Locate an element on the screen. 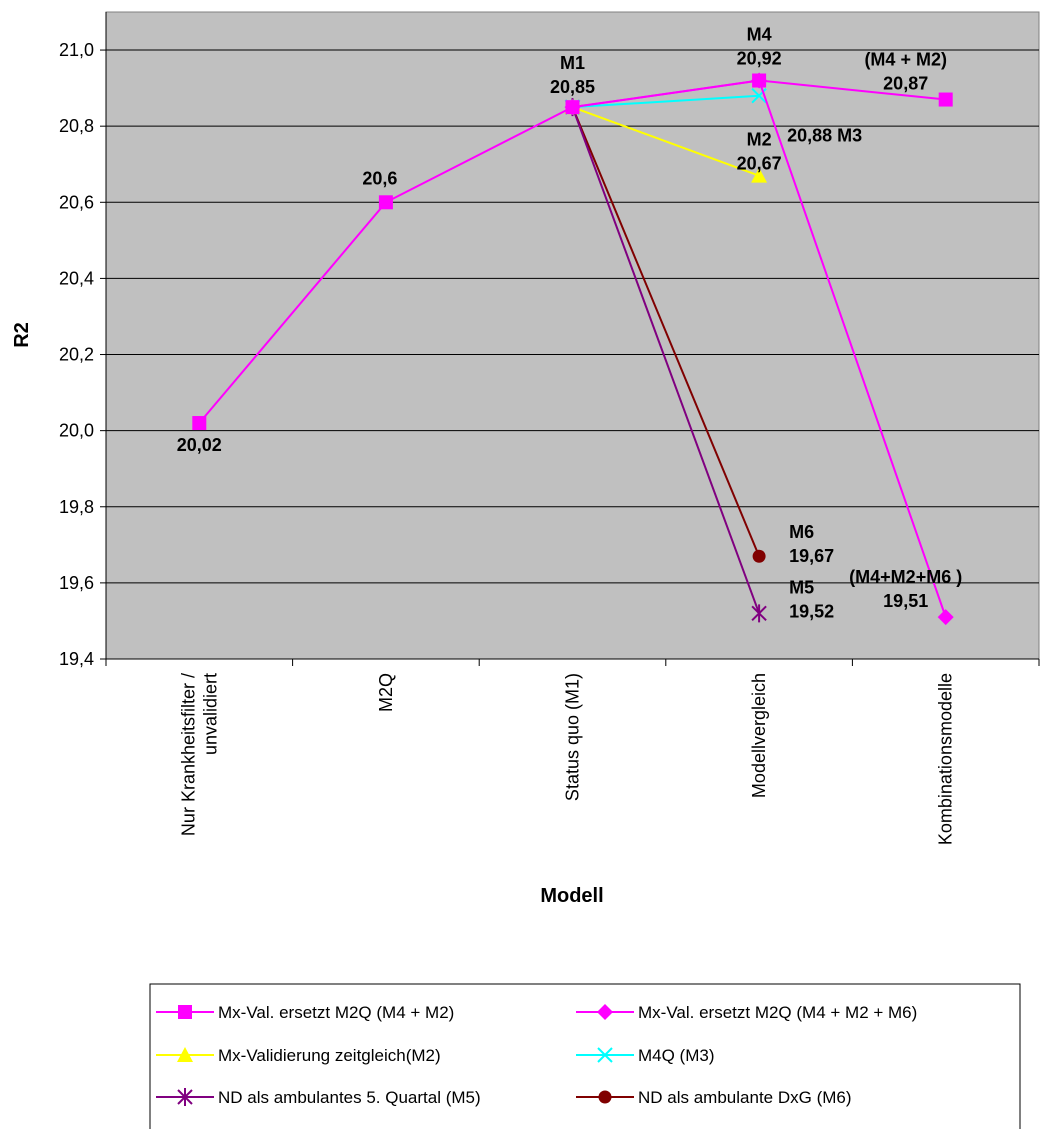 The height and width of the screenshot is (1129, 1062). y-tick-label: 20,0 is located at coordinates (76, 431).